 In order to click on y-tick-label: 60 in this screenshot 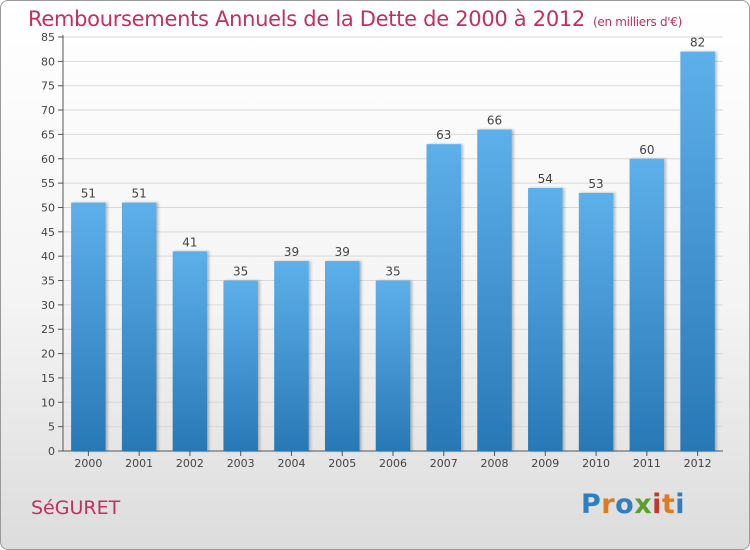, I will do `click(48, 159)`.